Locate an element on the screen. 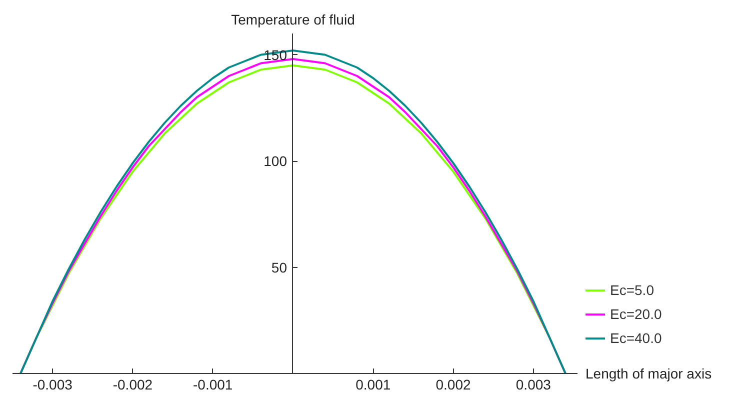 The width and height of the screenshot is (744, 401). x-tick-label: -0.002 is located at coordinates (132, 384).